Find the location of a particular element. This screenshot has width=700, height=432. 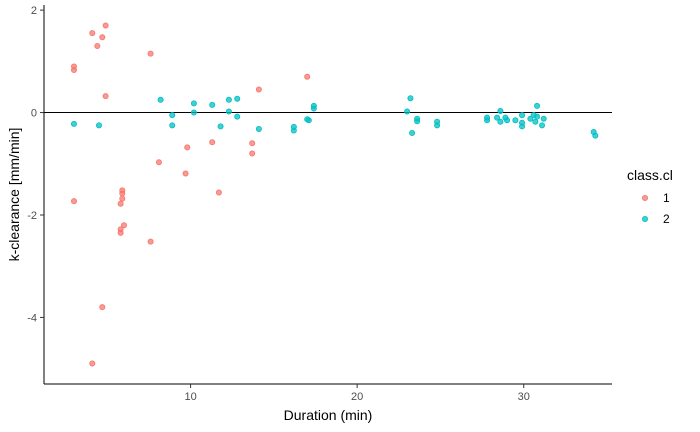

x-axis-title: Duration (min) is located at coordinates (328, 415).